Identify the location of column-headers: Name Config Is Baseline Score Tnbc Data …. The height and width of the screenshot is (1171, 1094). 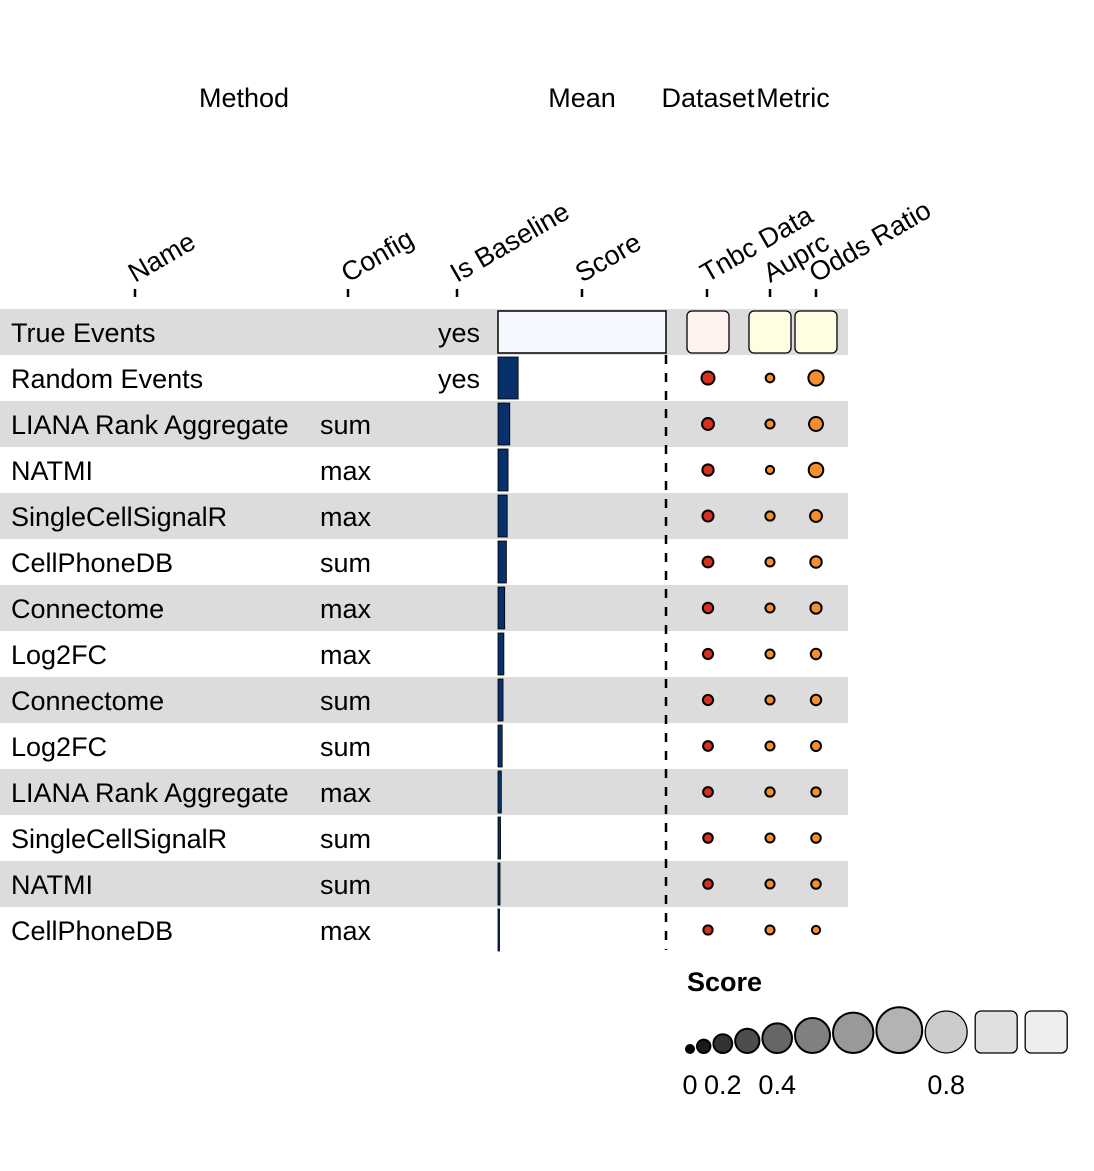
(529, 246).